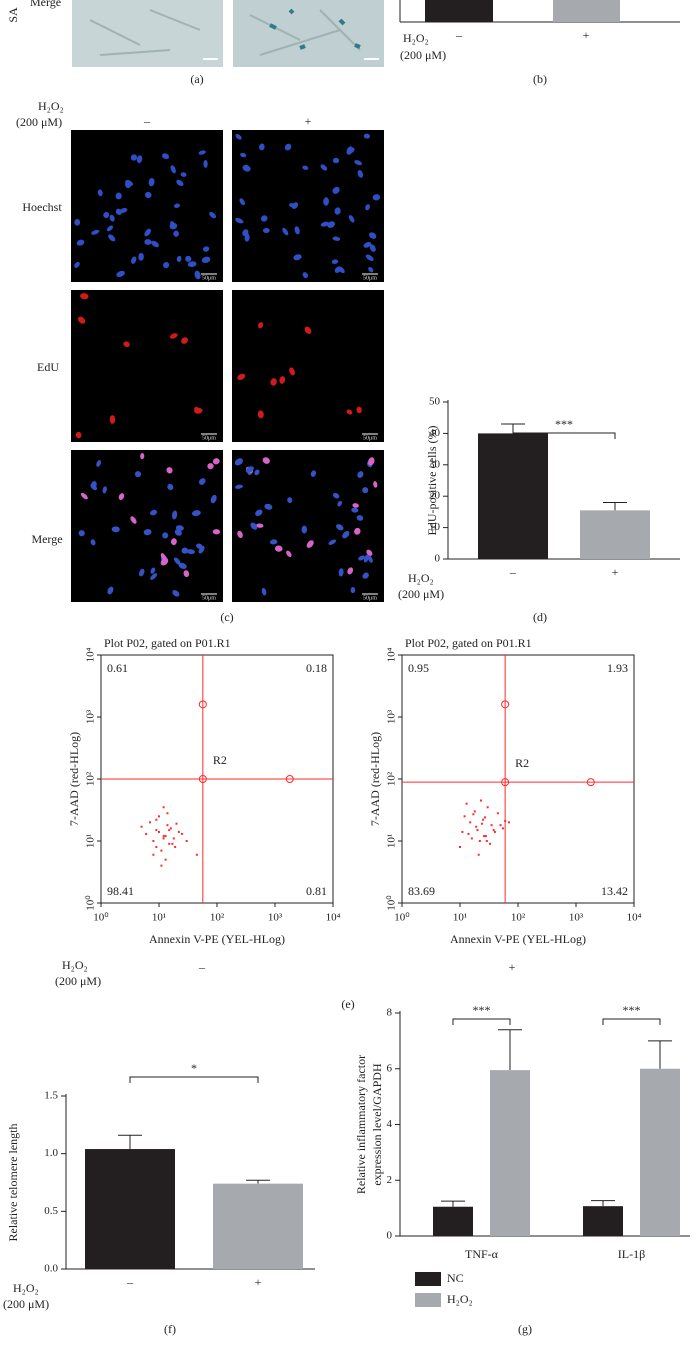  I want to click on y-tick-label: 10⁰, so click(392, 903).